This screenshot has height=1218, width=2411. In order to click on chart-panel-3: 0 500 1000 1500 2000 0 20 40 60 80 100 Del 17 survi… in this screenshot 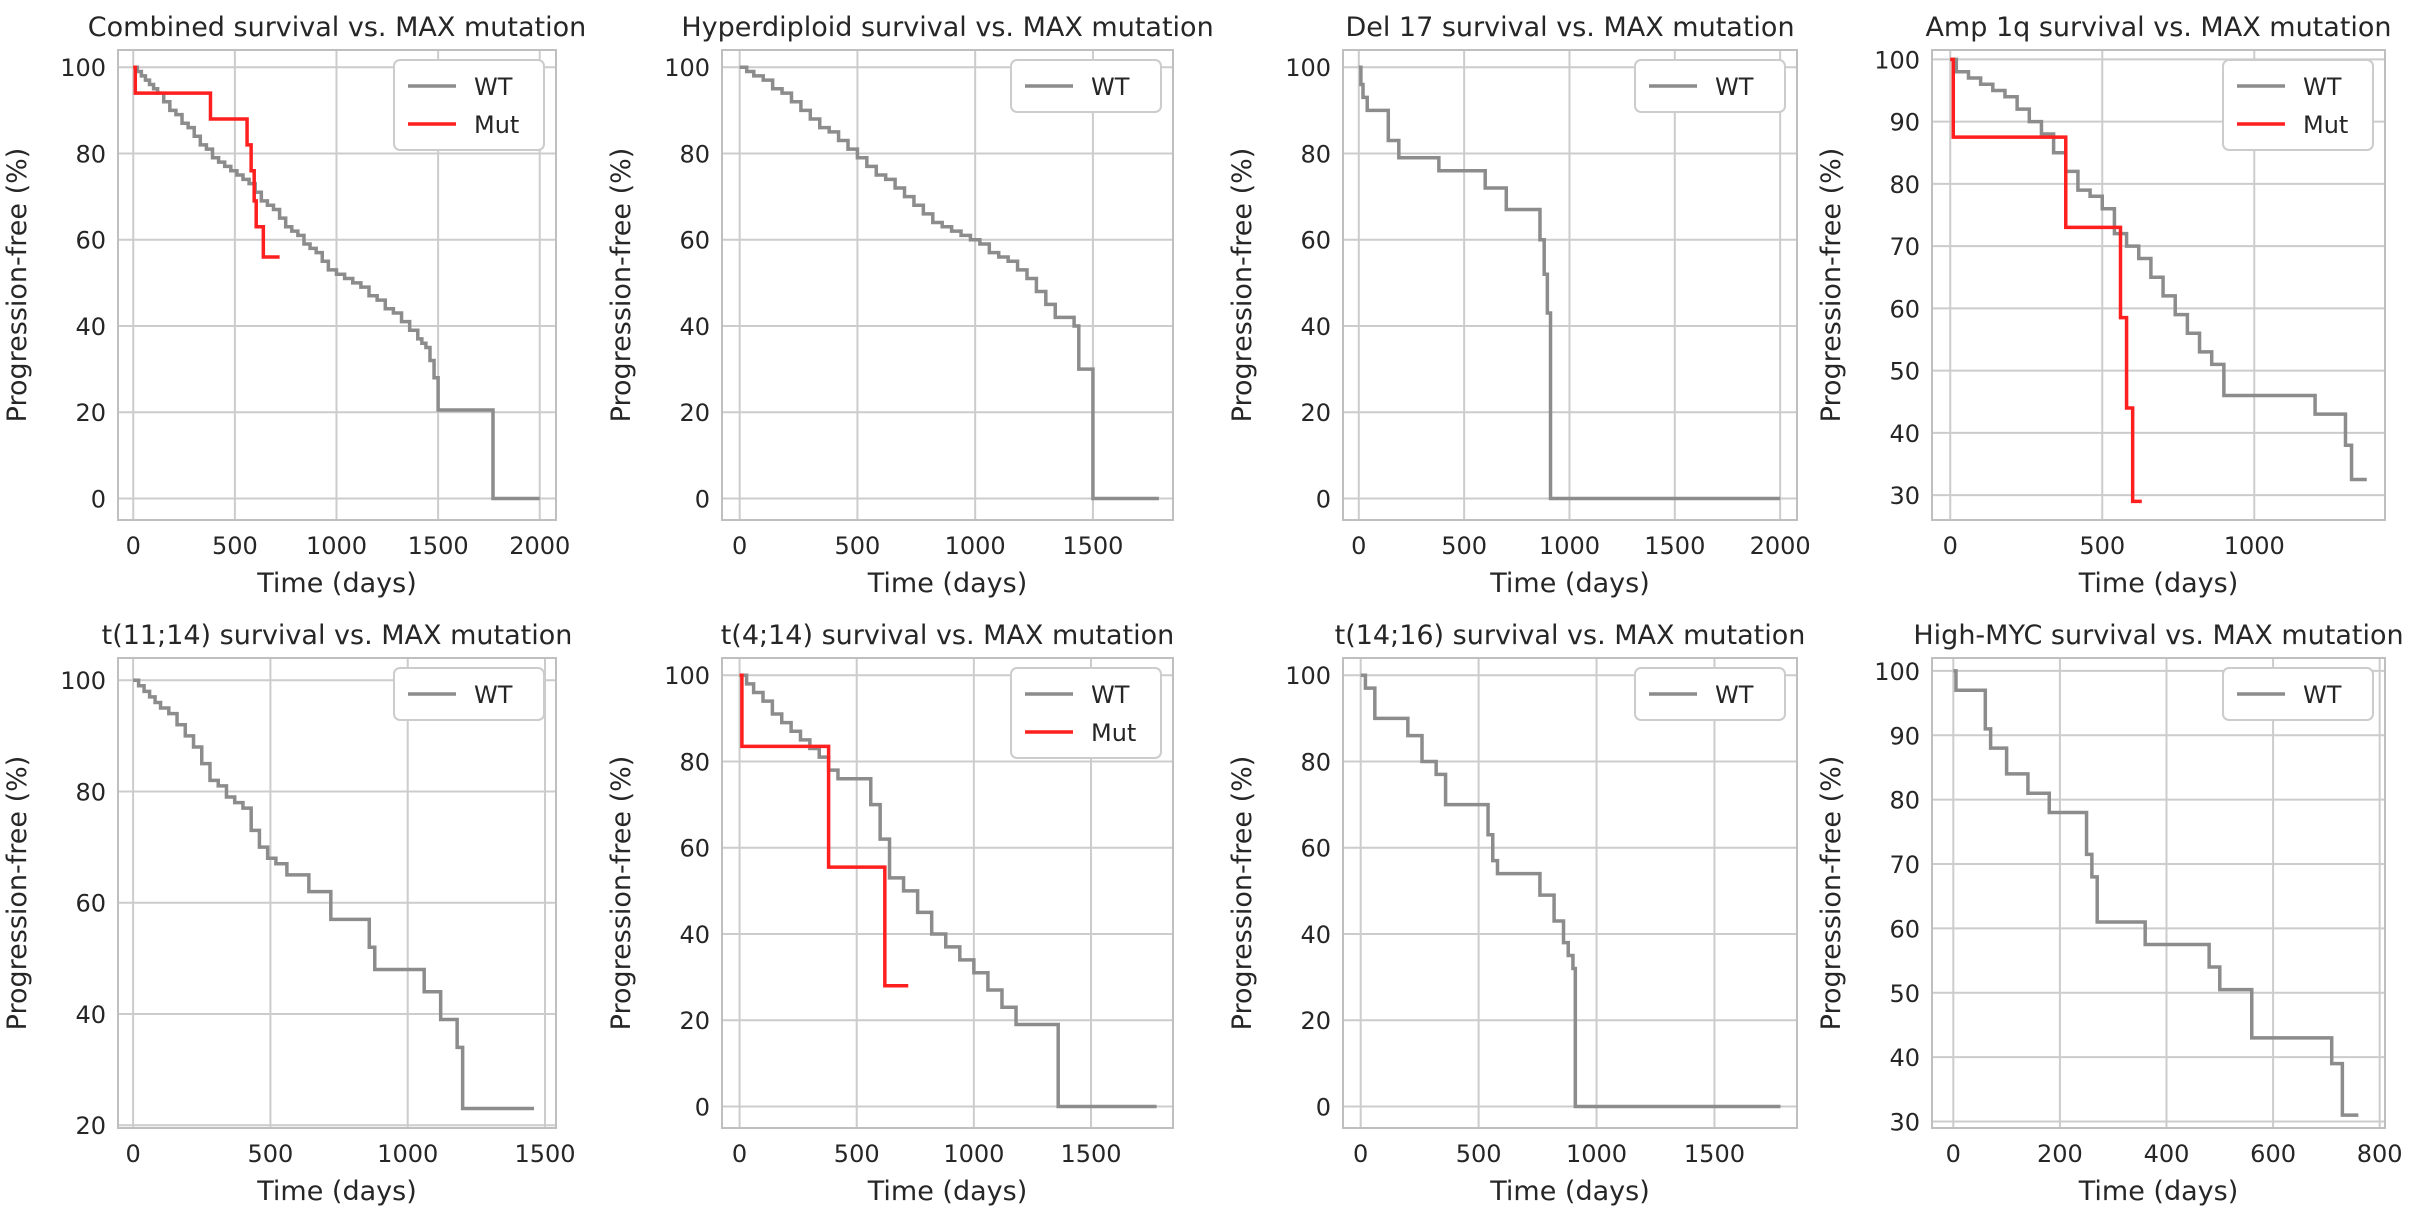, I will do `click(1519, 305)`.